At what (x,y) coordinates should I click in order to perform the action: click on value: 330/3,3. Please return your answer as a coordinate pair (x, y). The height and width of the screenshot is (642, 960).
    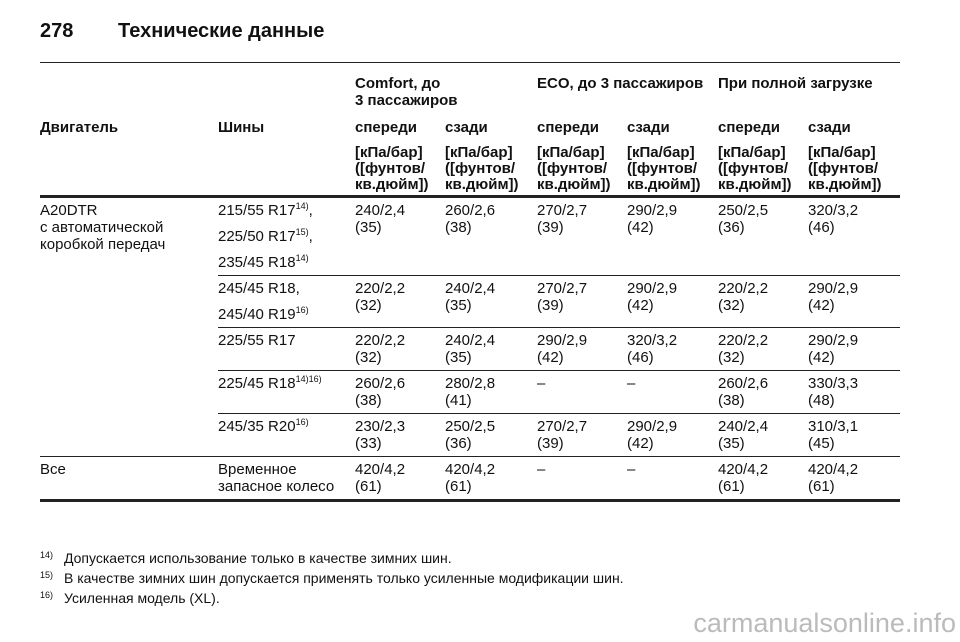
    Looking at the image, I should click on (833, 383).